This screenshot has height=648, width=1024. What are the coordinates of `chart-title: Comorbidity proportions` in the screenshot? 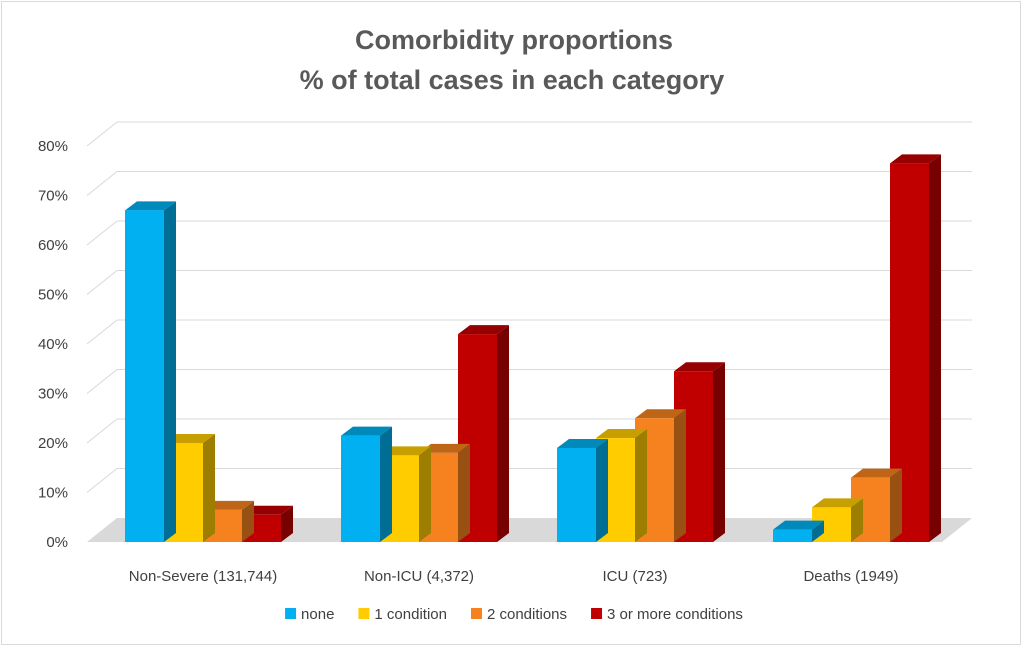 It's located at (514, 40).